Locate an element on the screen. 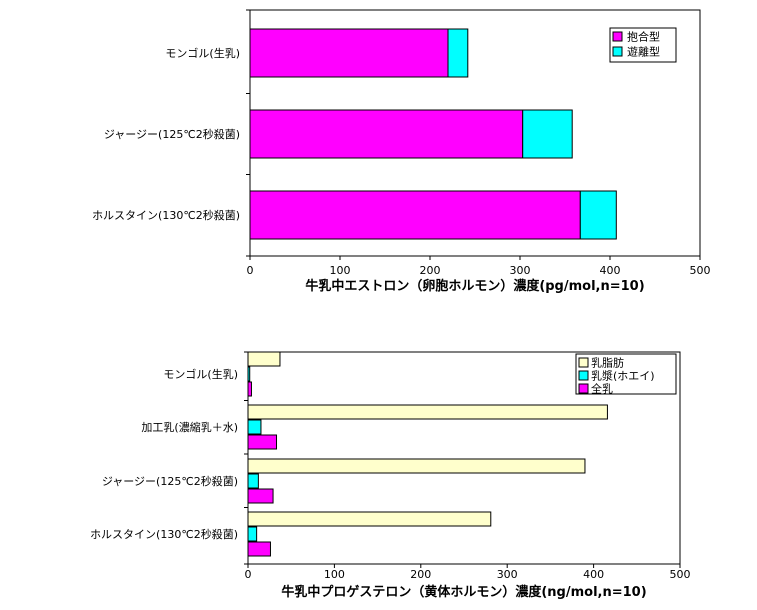 Image resolution: width=757 pixels, height=610 pixels. category-label: 加工乳(濃縮乳＋水) is located at coordinates (189, 427).